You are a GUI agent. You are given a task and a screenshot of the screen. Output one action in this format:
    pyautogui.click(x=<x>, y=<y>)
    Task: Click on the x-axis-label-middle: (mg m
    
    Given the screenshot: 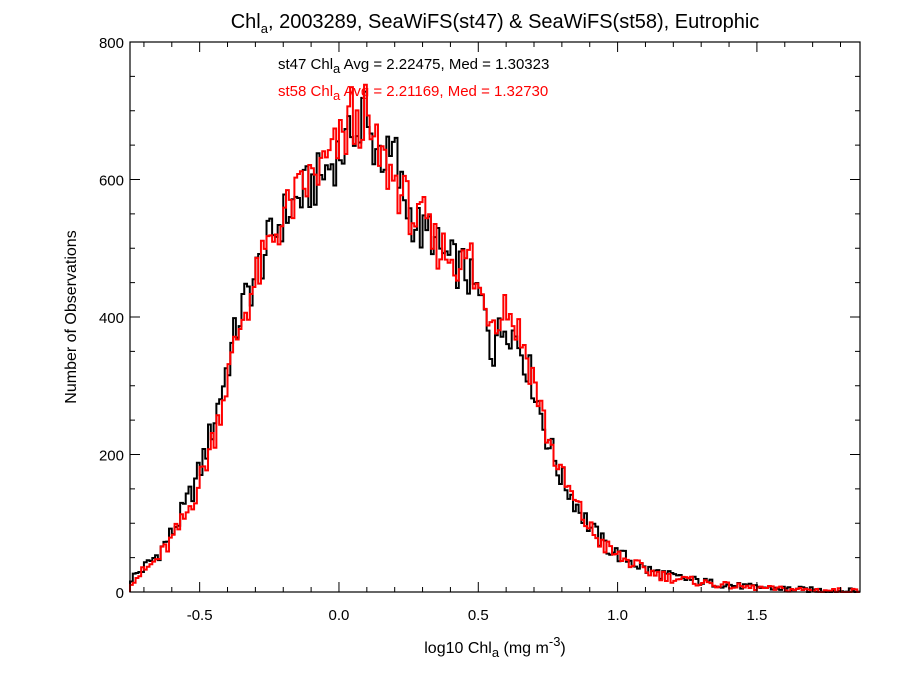 What is the action you would take?
    pyautogui.click(x=524, y=648)
    